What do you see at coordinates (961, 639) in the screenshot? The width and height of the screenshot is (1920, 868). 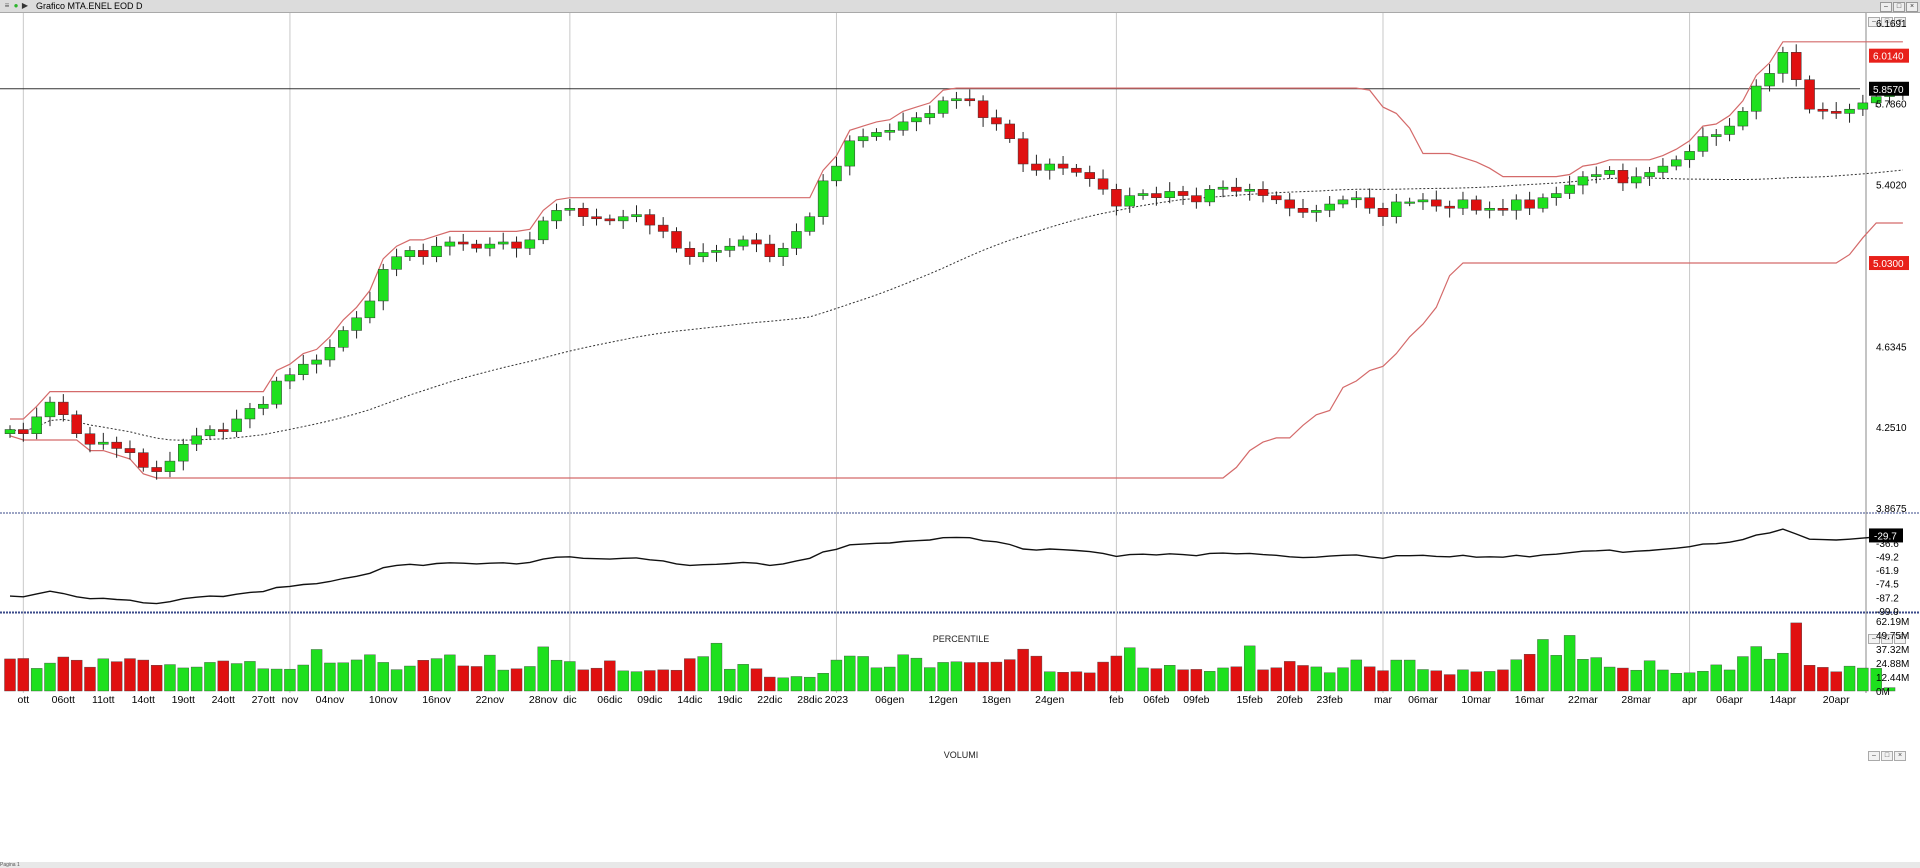 I see `percentile-pane-title: PERCENTILE` at bounding box center [961, 639].